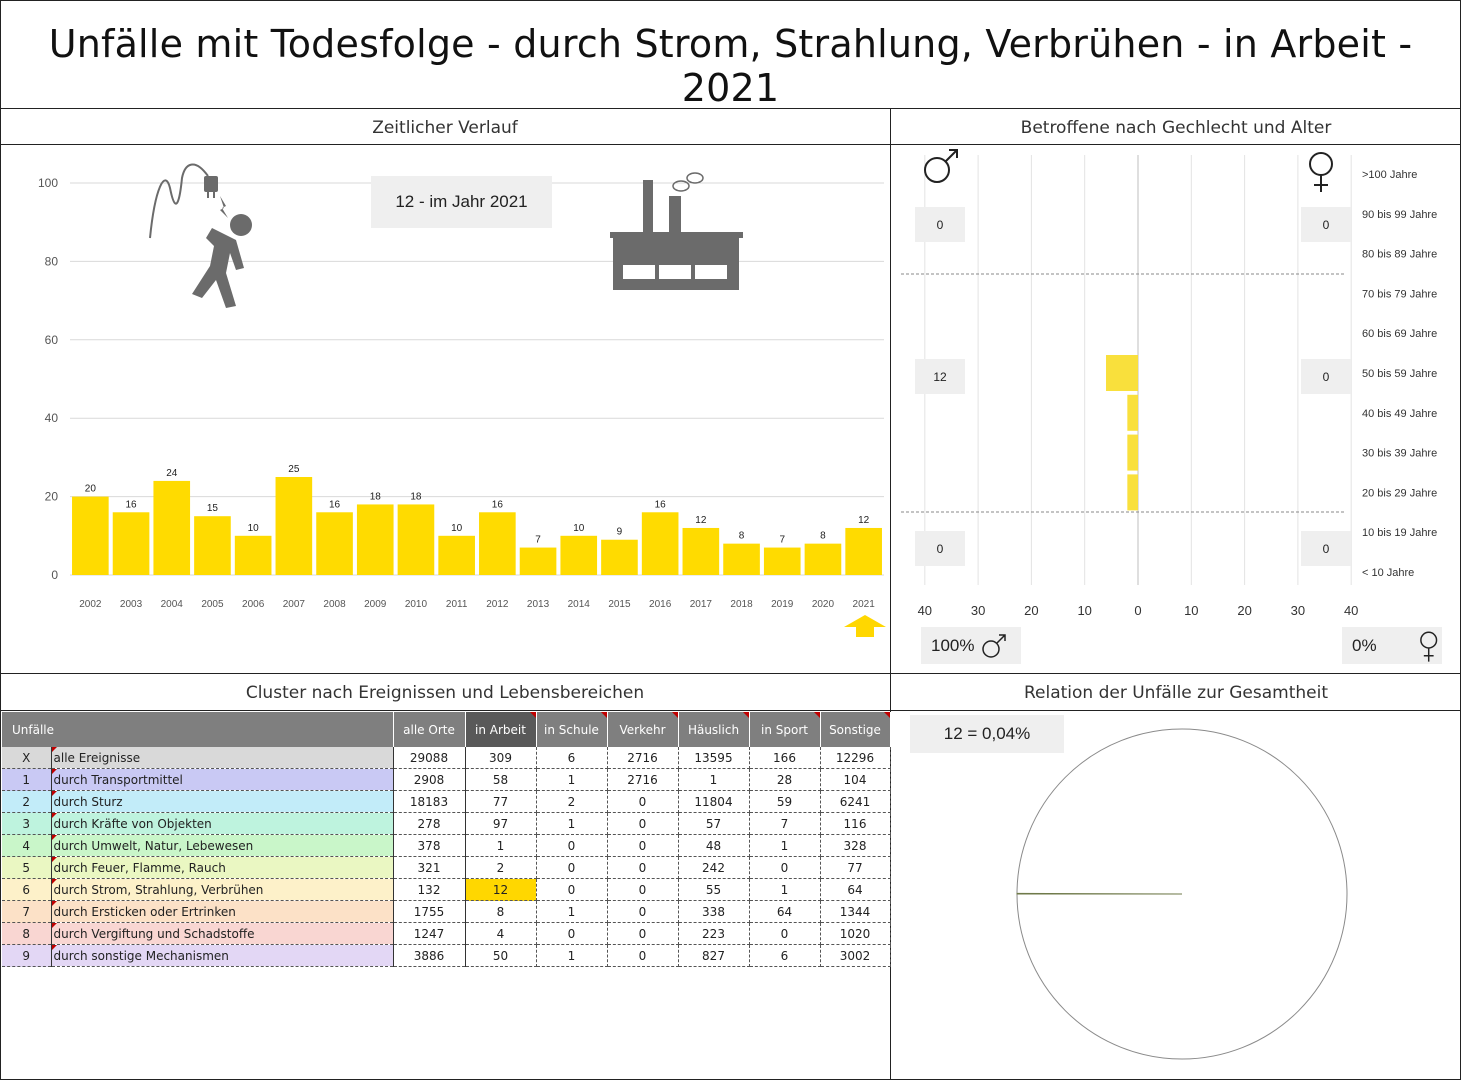 This screenshot has height=1080, width=1461. What do you see at coordinates (429, 933) in the screenshot?
I see `table-cell: 1247` at bounding box center [429, 933].